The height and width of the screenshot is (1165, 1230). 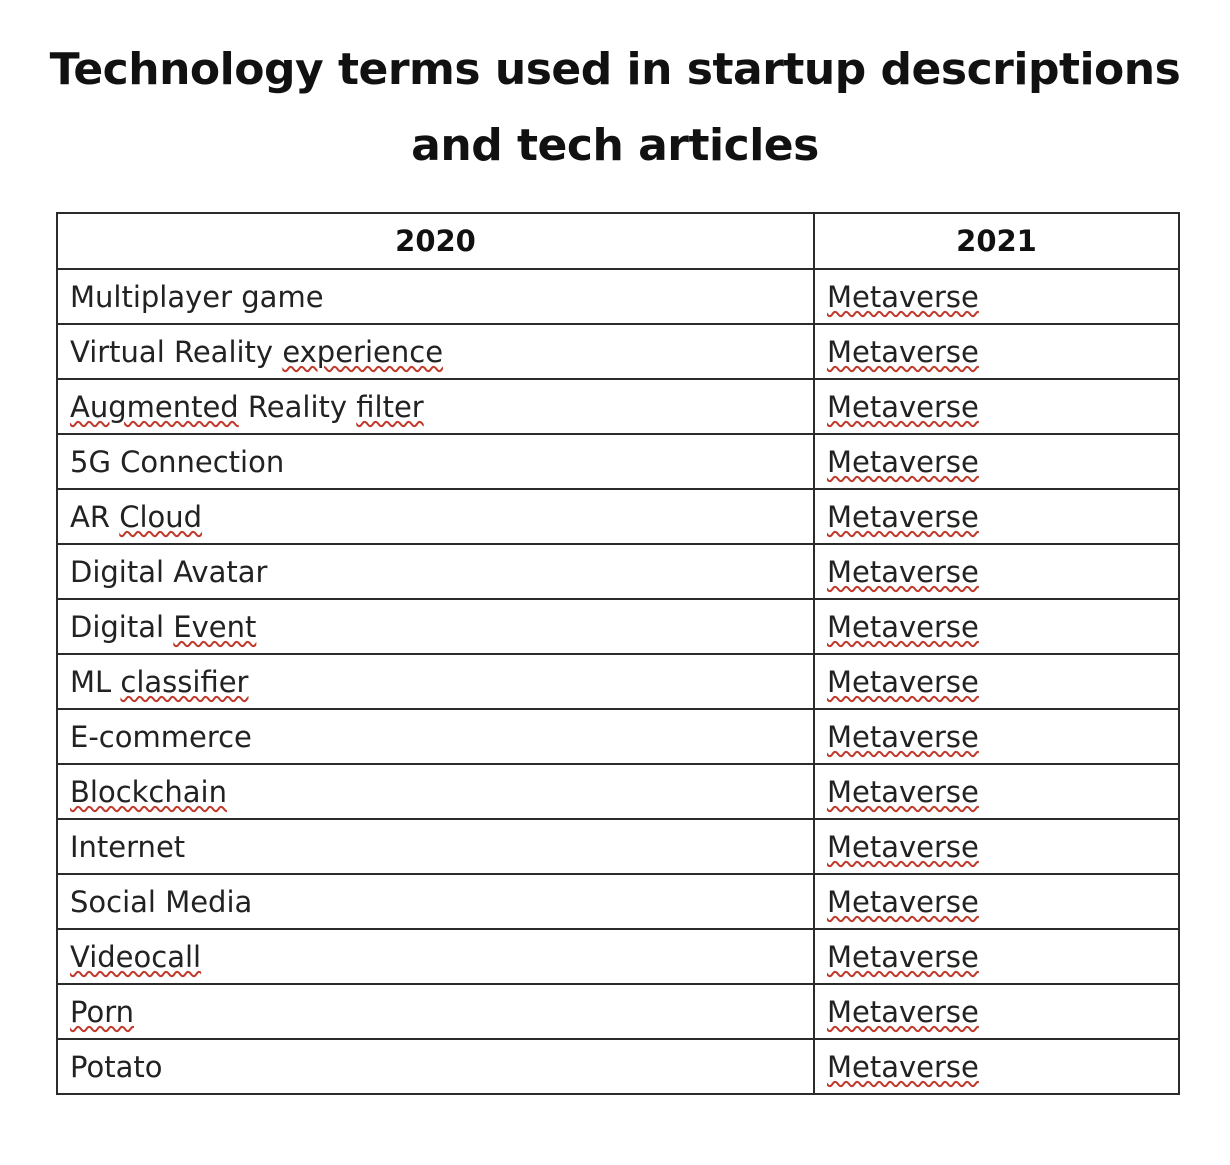 I want to click on term-2020: Social Media, so click(x=161, y=901).